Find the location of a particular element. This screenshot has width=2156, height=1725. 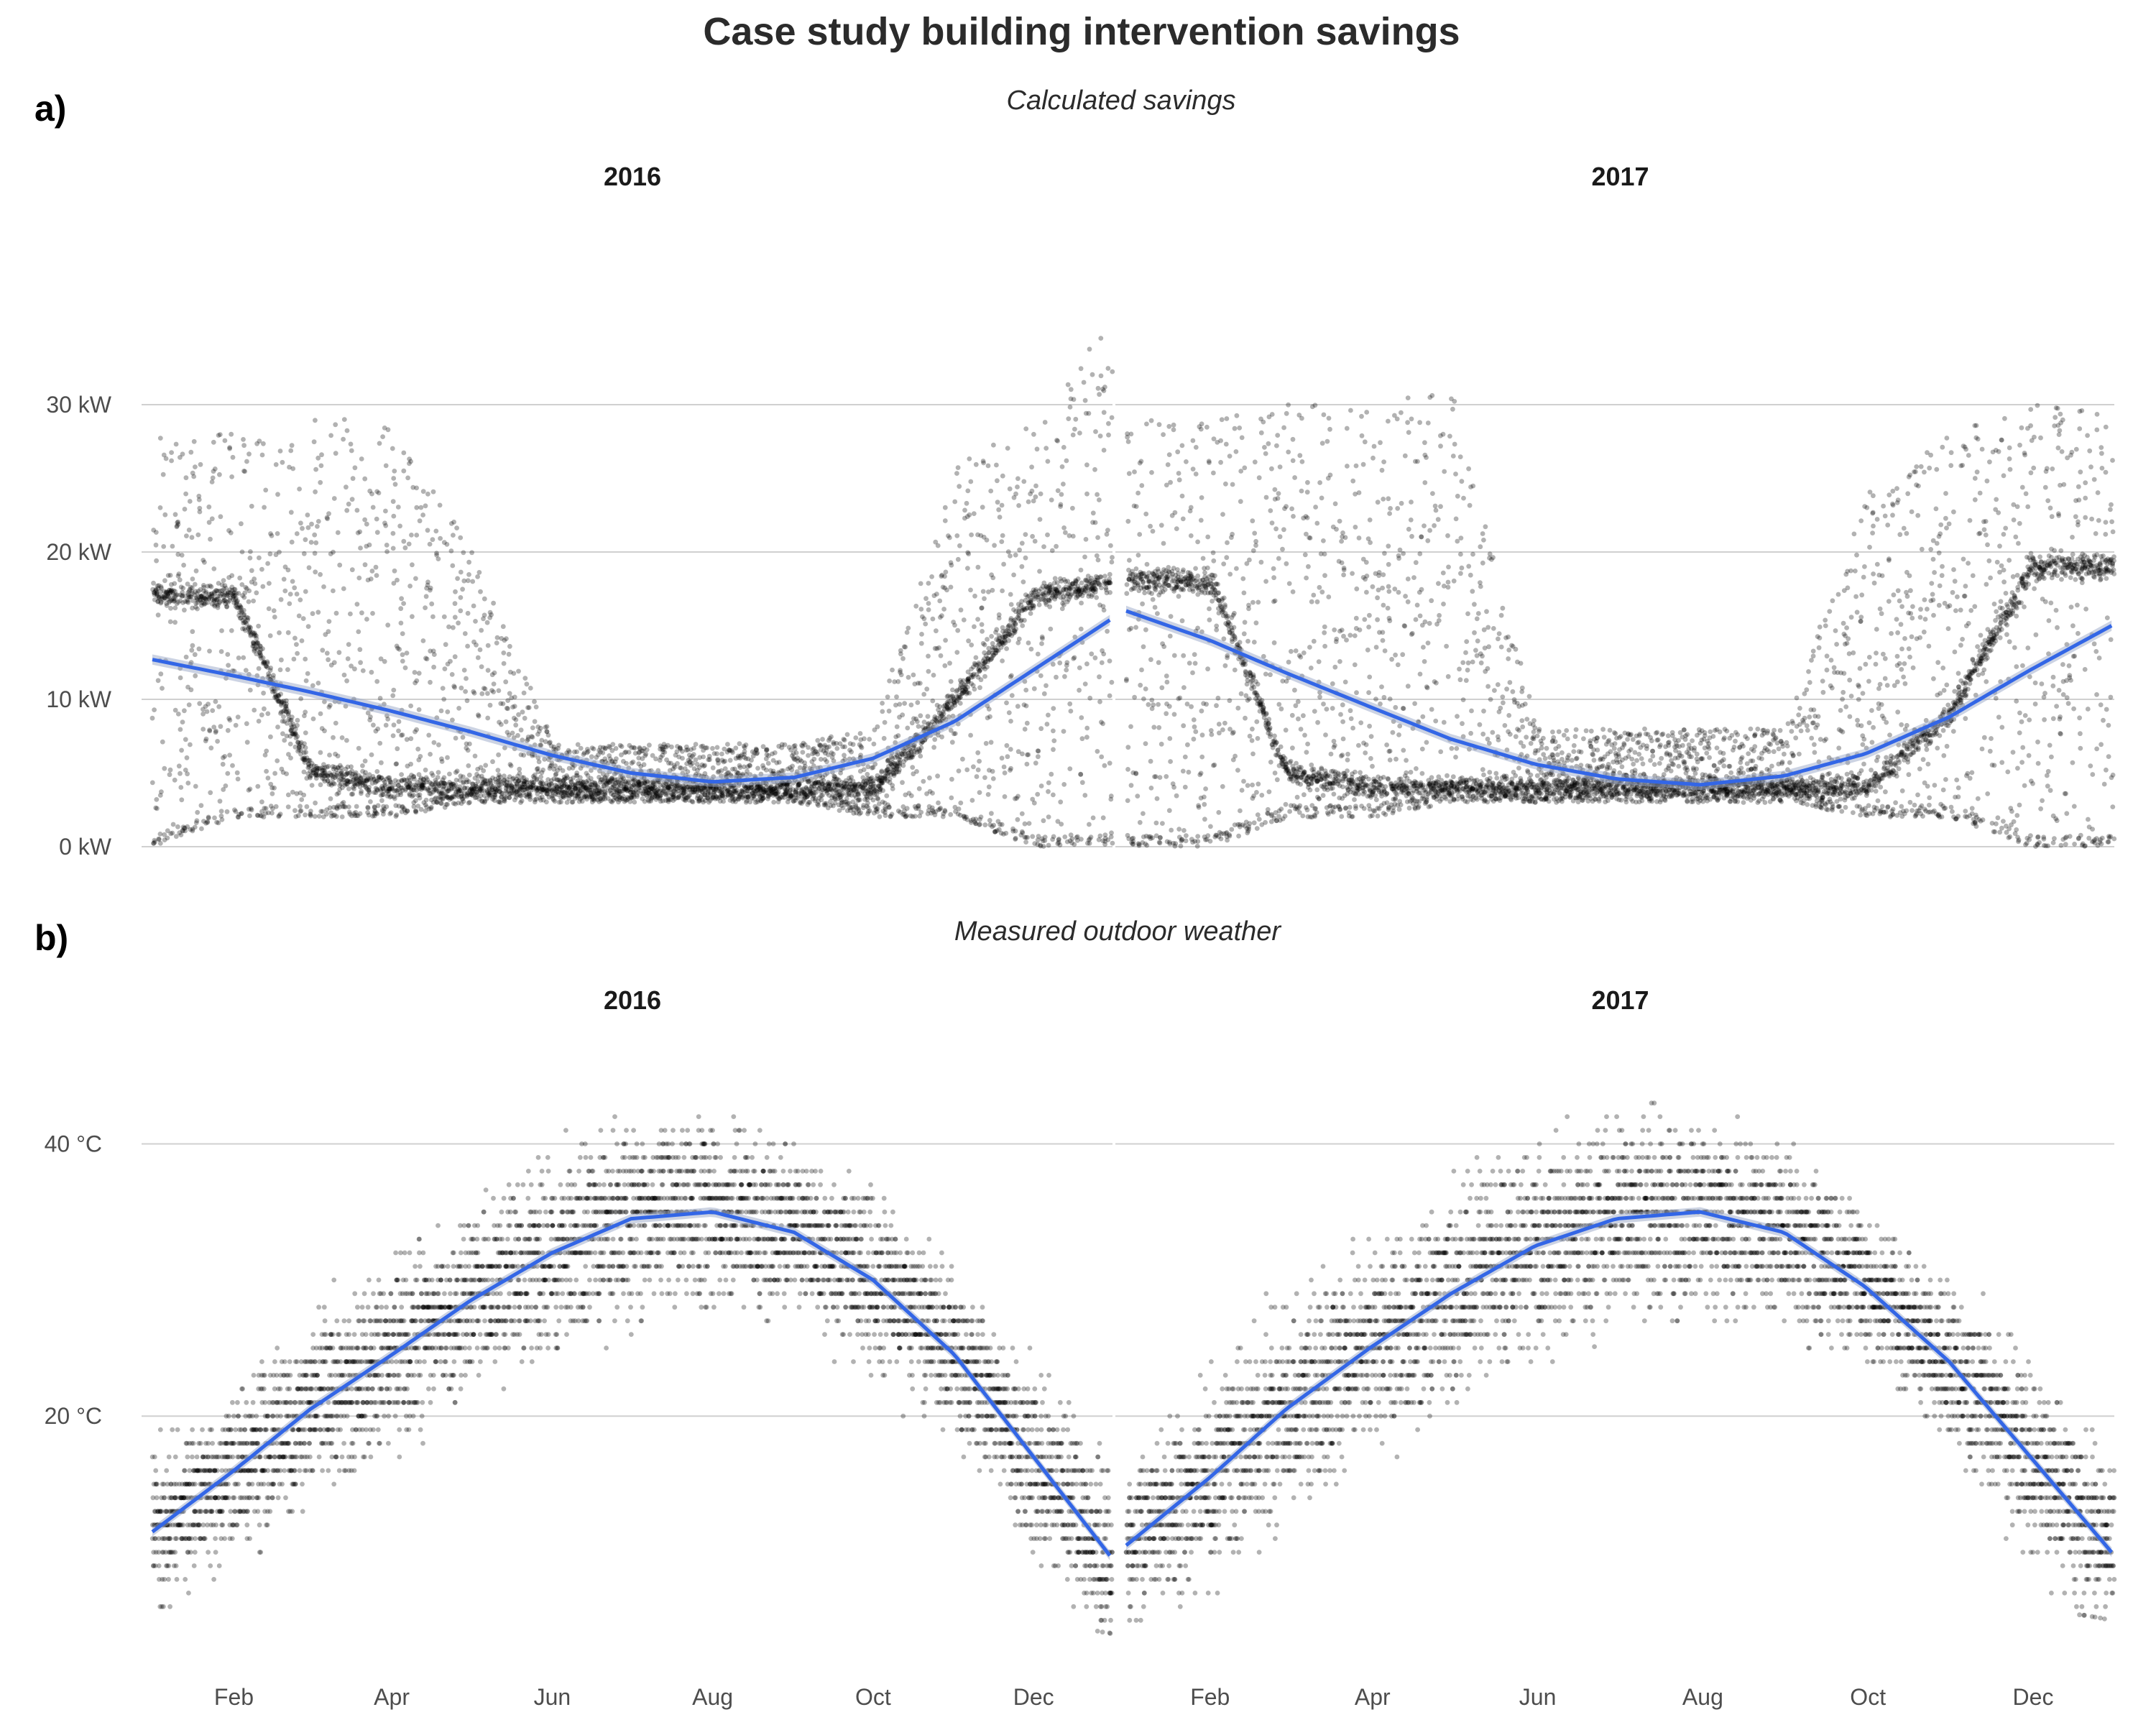

figure-title: Case study building intervention savings is located at coordinates (1081, 31).